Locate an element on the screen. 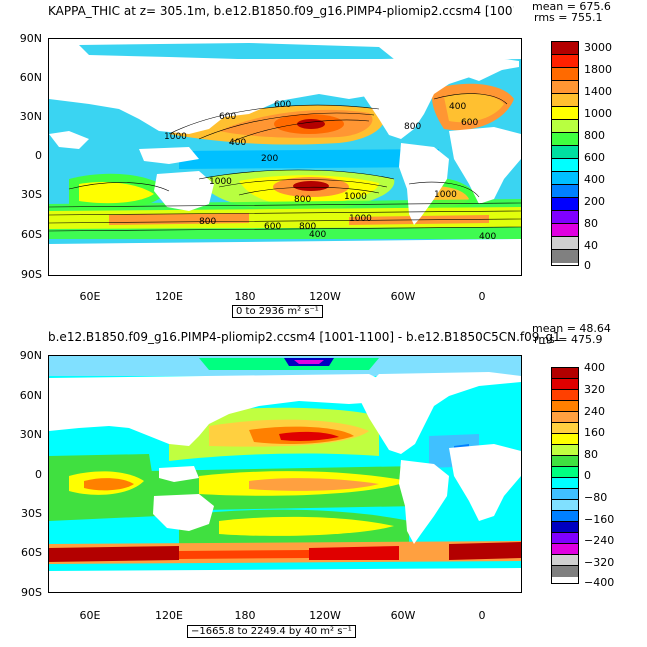  panel1-rms: rms = 755.1 is located at coordinates (568, 17).